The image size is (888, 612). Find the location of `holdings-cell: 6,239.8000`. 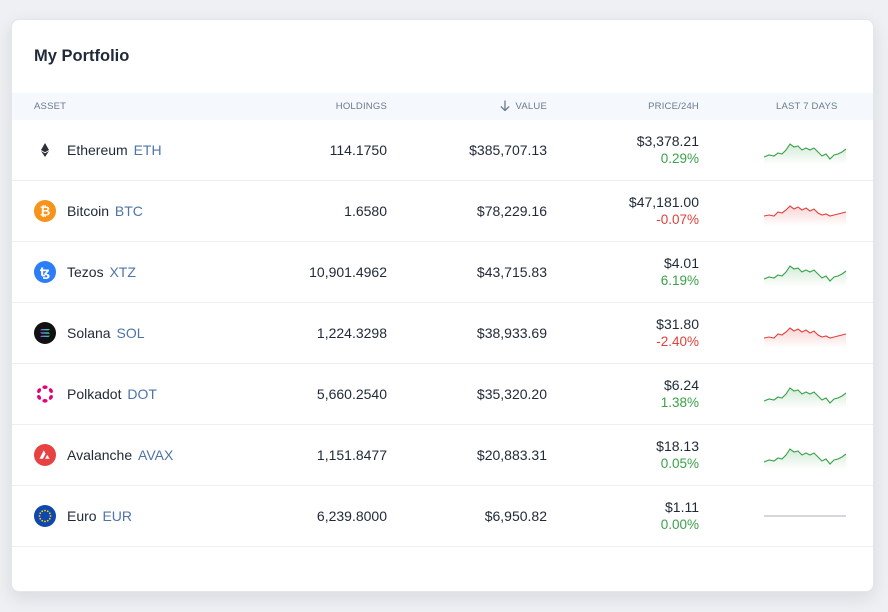

holdings-cell: 6,239.8000 is located at coordinates (351, 516).